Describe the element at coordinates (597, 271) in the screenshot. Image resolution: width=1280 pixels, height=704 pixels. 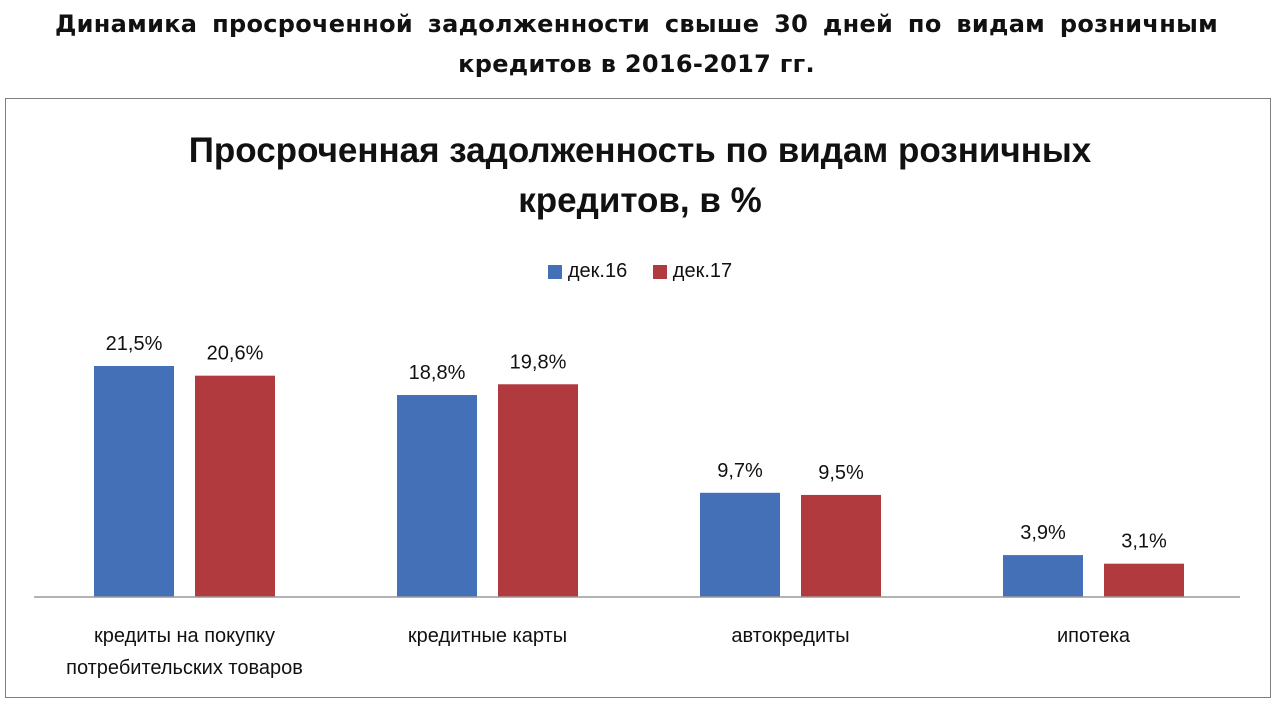
I see `legend-label-dec16: дек.16` at that location.